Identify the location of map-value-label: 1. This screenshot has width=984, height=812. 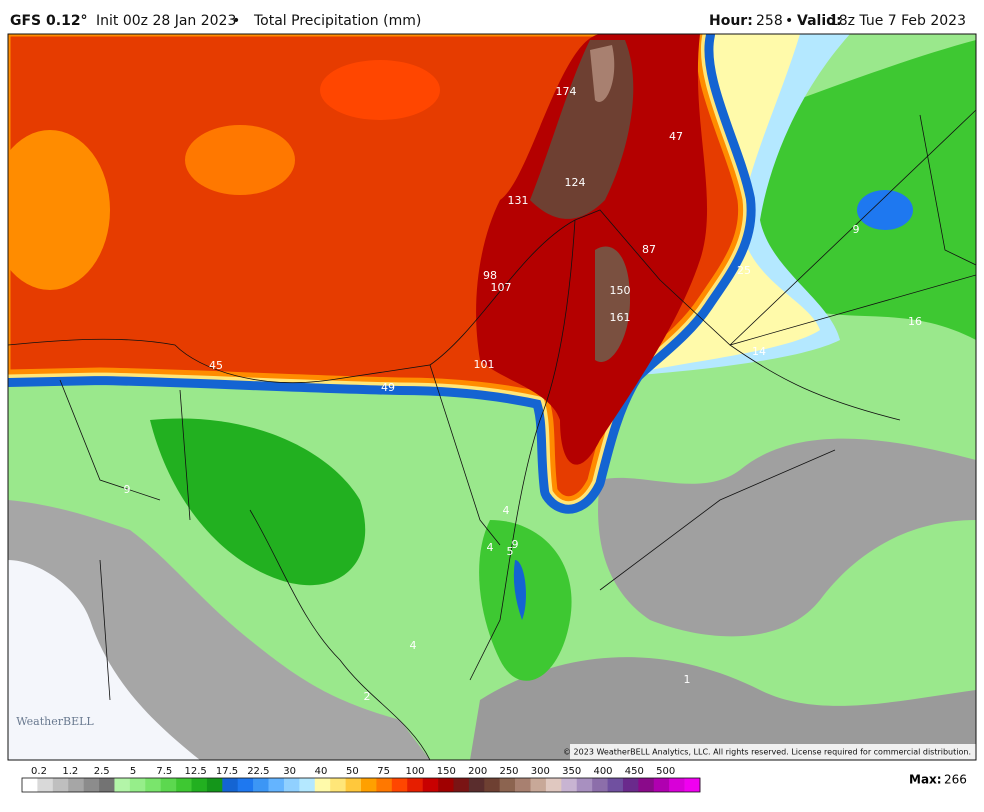
(687, 679).